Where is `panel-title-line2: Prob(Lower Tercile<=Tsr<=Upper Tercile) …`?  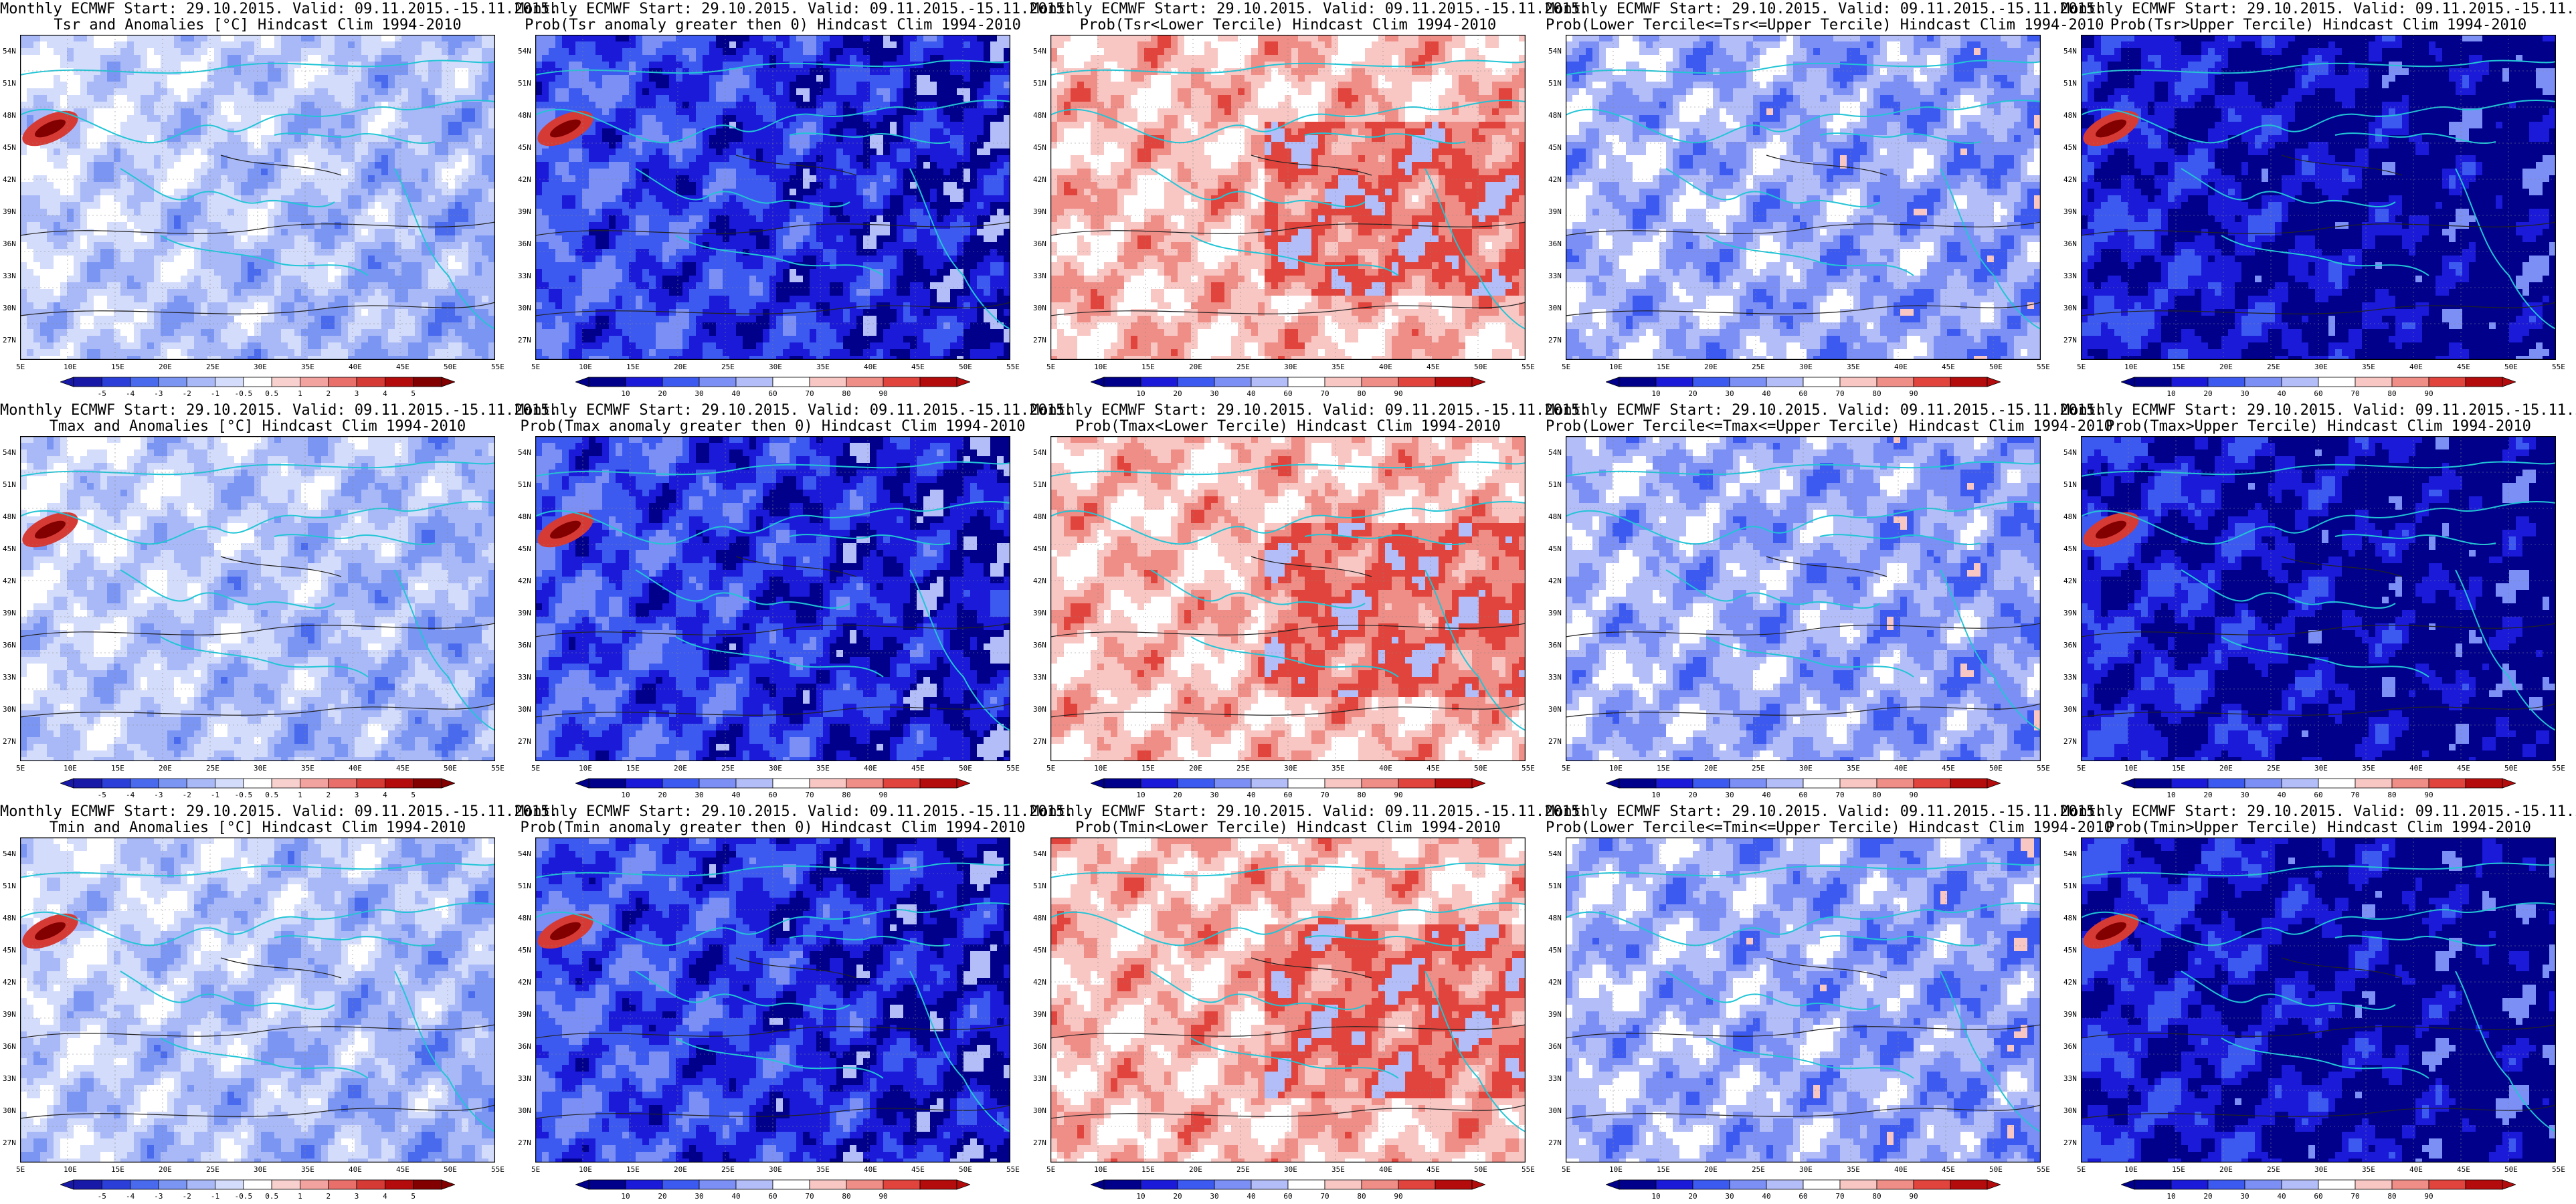 panel-title-line2: Prob(Lower Tercile<=Tsr<=Upper Tercile) … is located at coordinates (1825, 25).